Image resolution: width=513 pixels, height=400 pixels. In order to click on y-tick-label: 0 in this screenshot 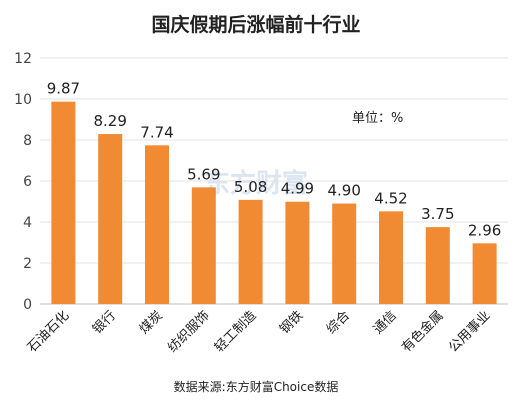, I will do `click(27, 305)`.